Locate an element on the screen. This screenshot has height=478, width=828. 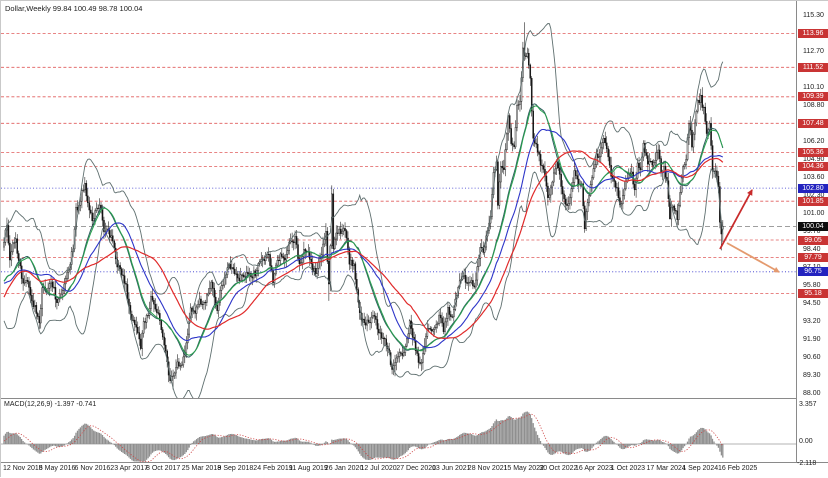
price-level-badge: 109.39 is located at coordinates (813, 97).